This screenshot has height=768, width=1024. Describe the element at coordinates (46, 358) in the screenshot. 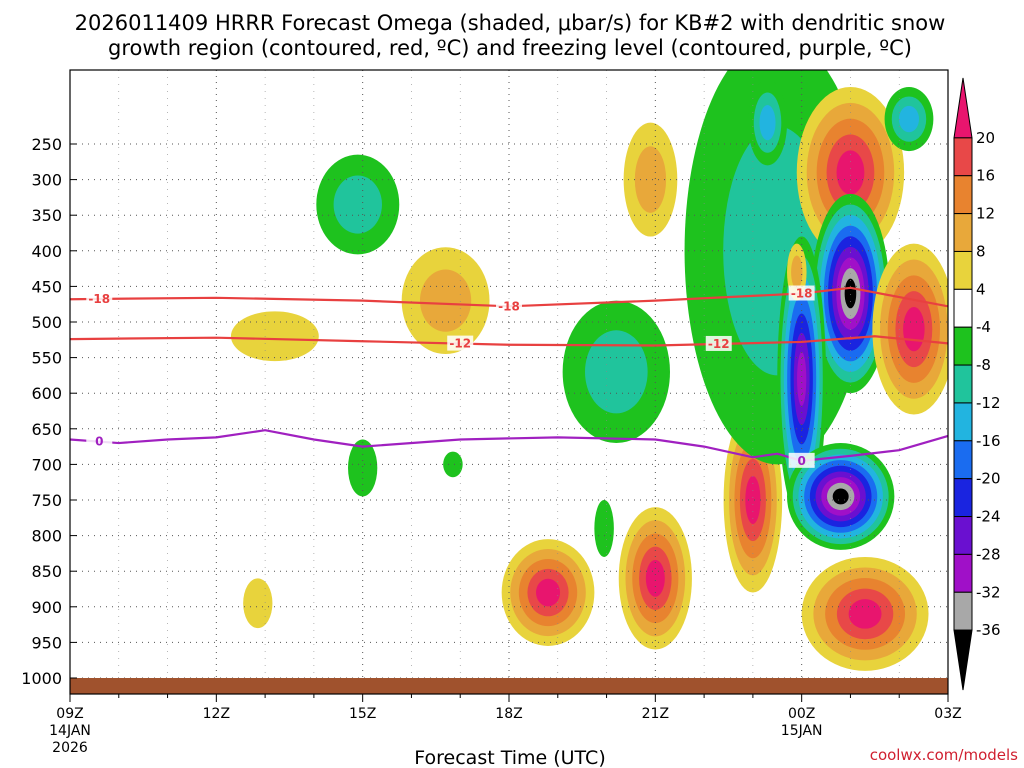

I see `y-tick-label-550: 550` at that location.